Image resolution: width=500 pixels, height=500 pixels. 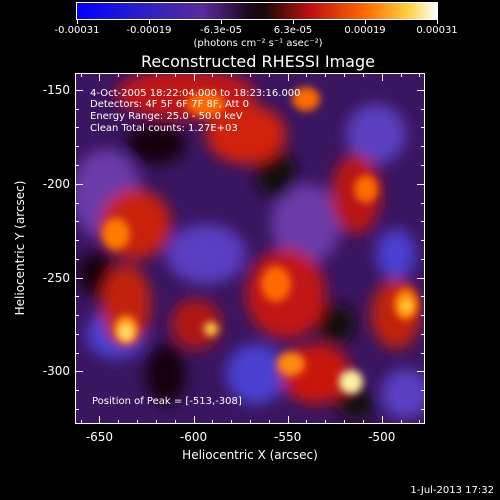 I want to click on energy-range-label: Energy Range: 25.0 - 50.0 keV, so click(x=166, y=116).